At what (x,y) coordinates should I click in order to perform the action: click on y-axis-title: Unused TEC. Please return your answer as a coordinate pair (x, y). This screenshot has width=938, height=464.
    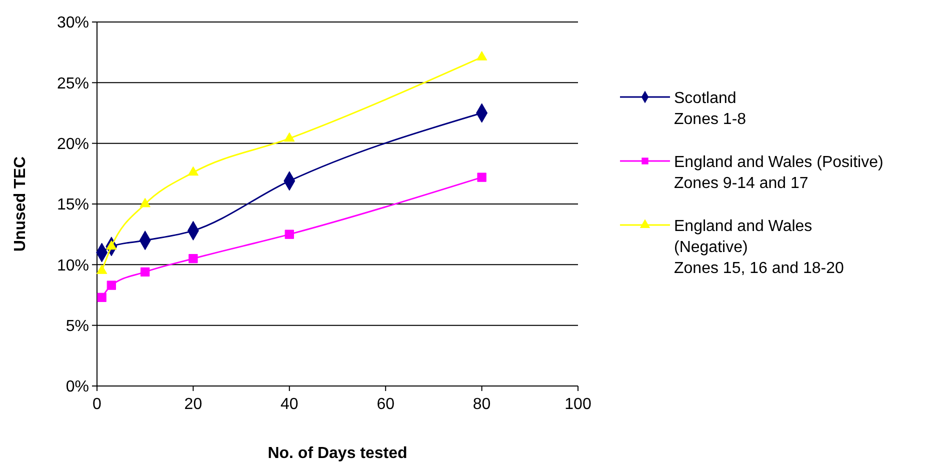
    Looking at the image, I should click on (20, 204).